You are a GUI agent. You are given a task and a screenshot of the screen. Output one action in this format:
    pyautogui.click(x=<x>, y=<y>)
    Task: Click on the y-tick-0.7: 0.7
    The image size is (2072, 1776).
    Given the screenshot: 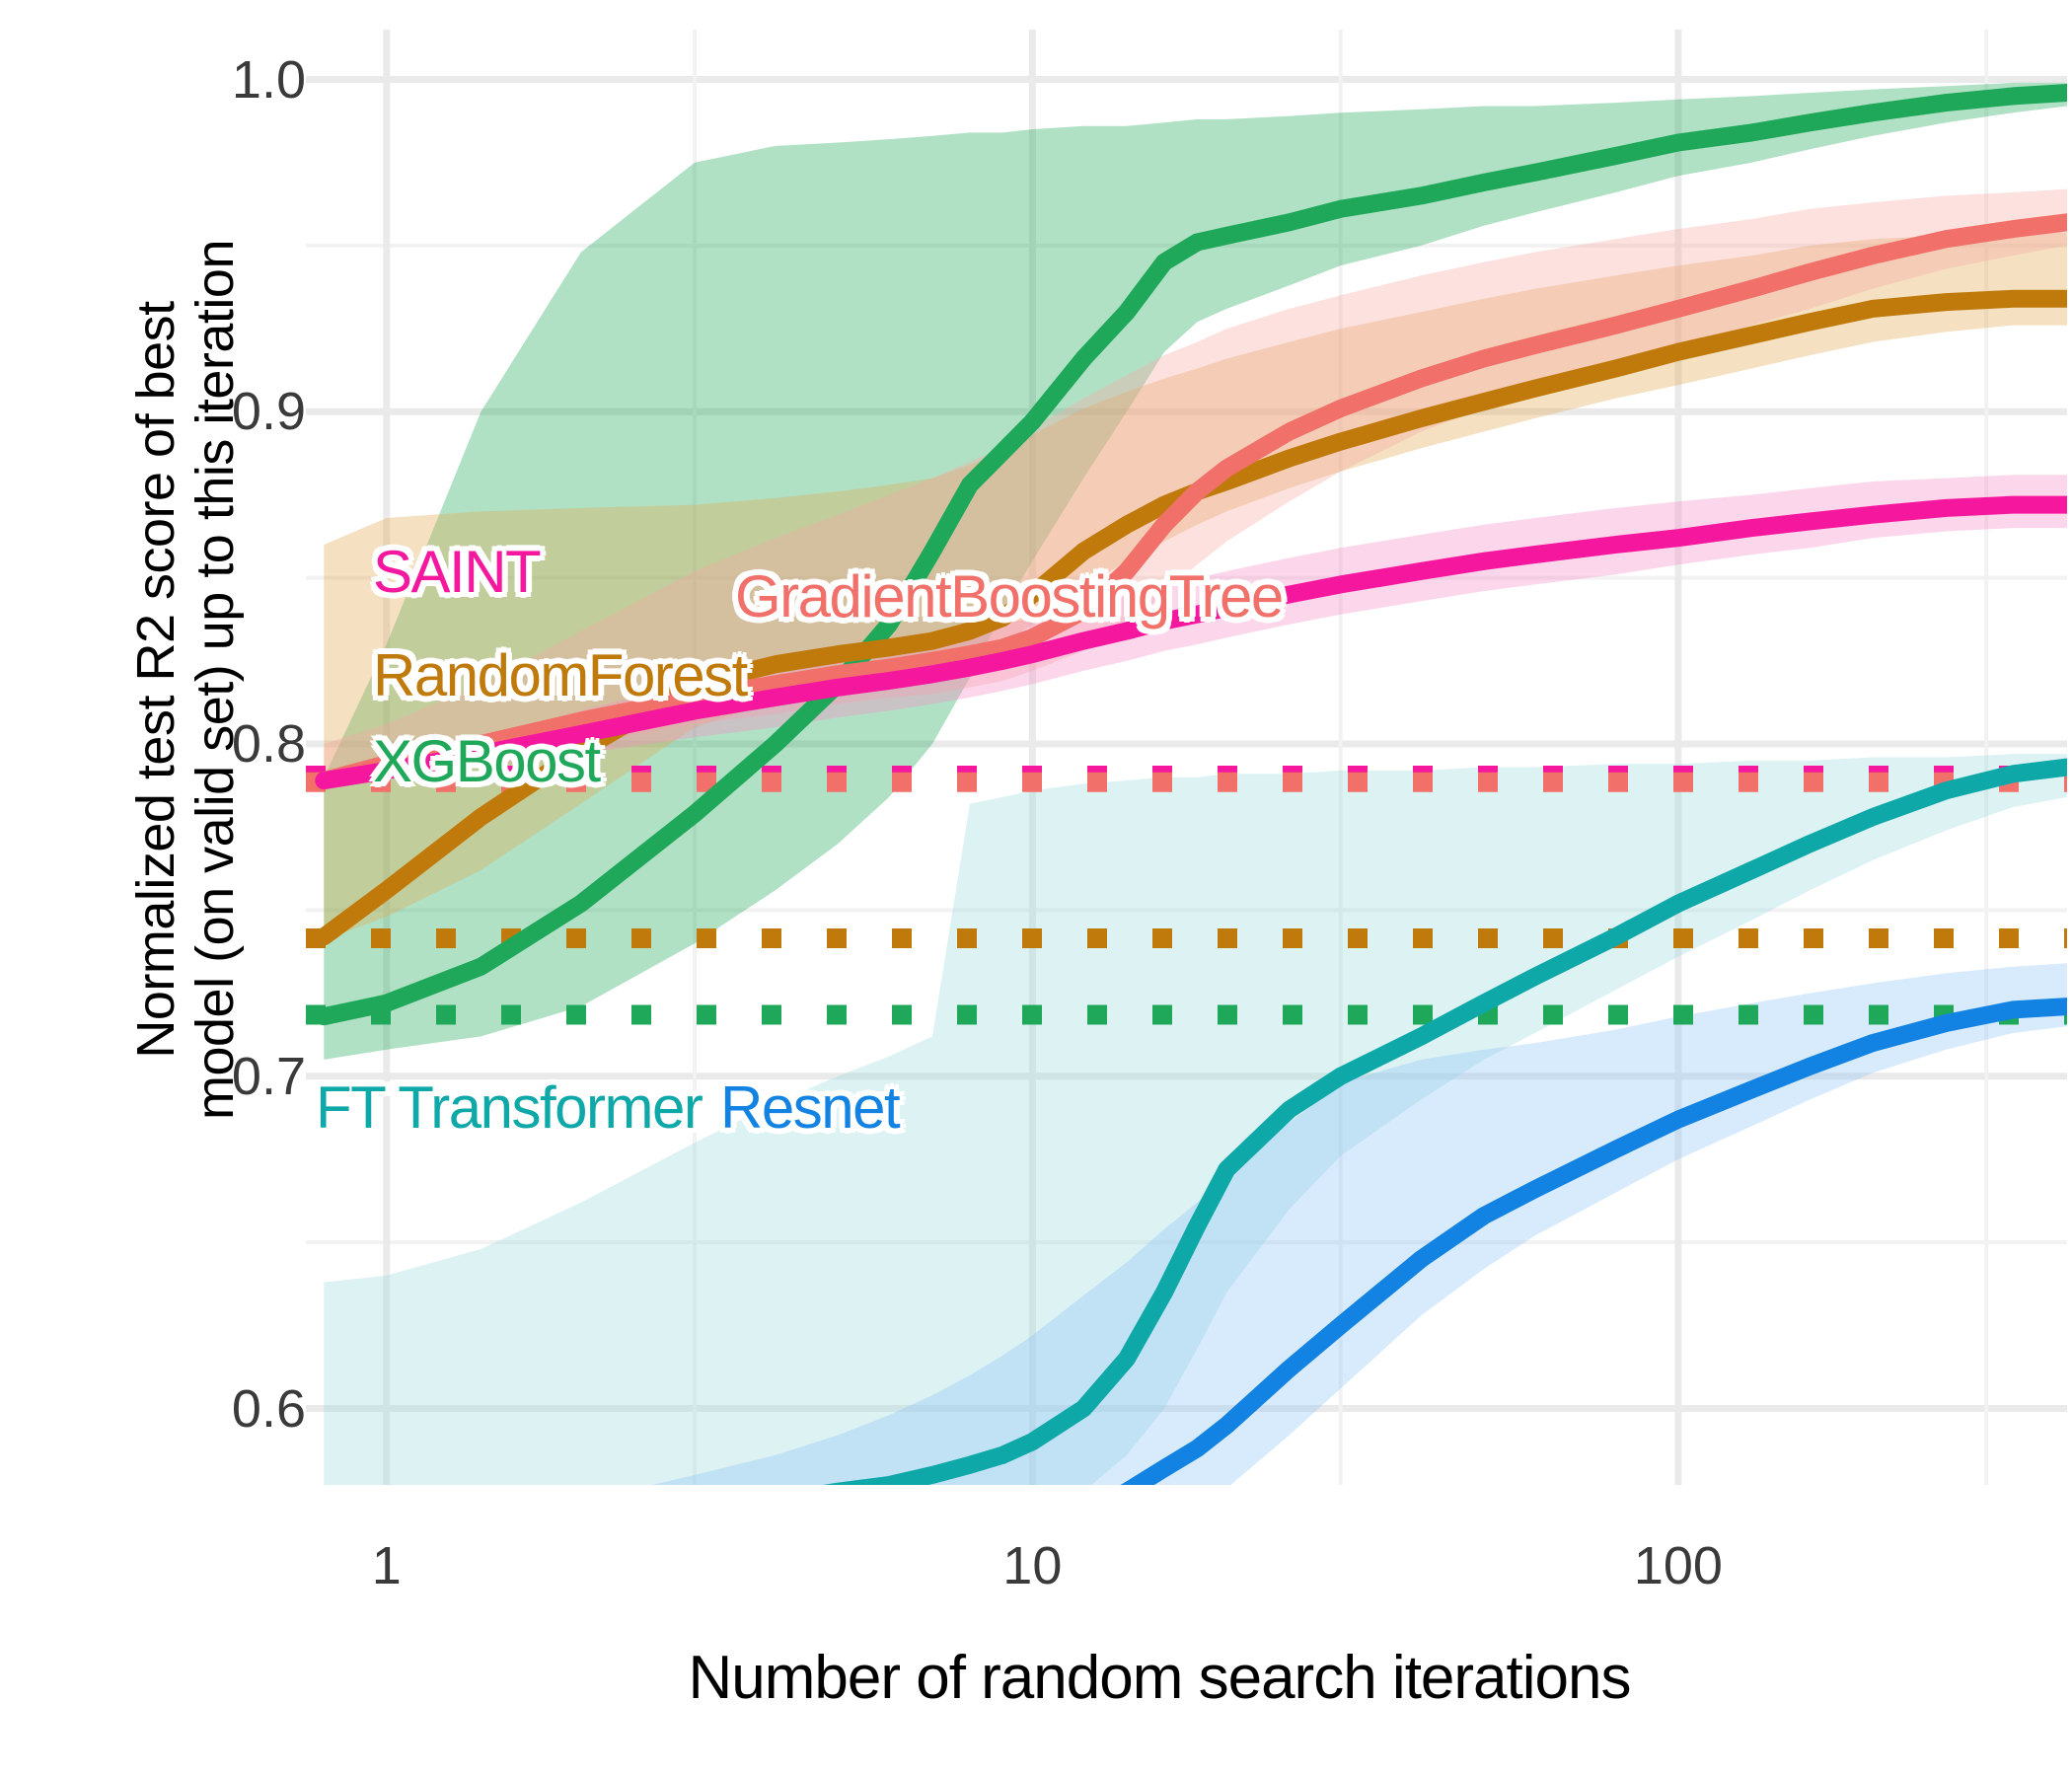 What is the action you would take?
    pyautogui.click(x=268, y=1076)
    